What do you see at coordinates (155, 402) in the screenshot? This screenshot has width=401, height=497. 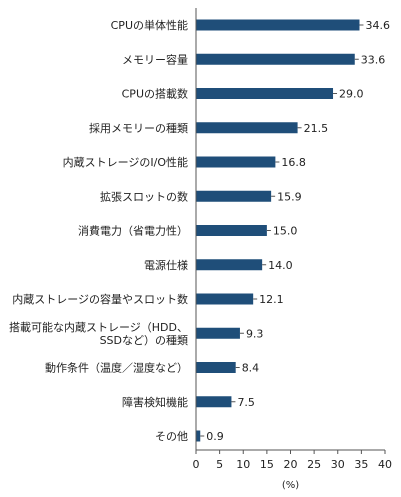 I see `category-label: 障害検知機能` at bounding box center [155, 402].